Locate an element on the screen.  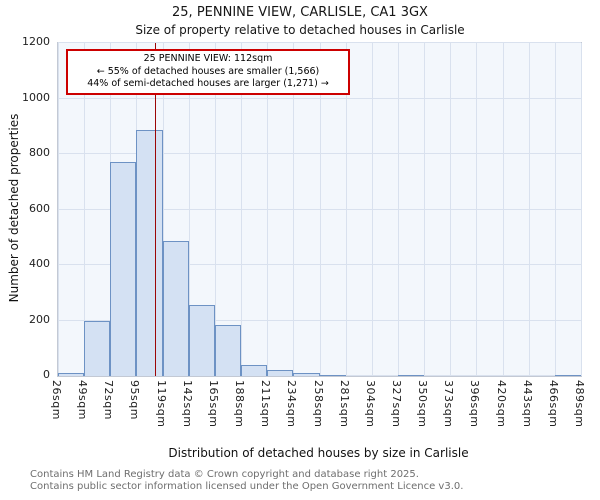
x-tick-label: 373sqm is located at coordinates (448, 404).